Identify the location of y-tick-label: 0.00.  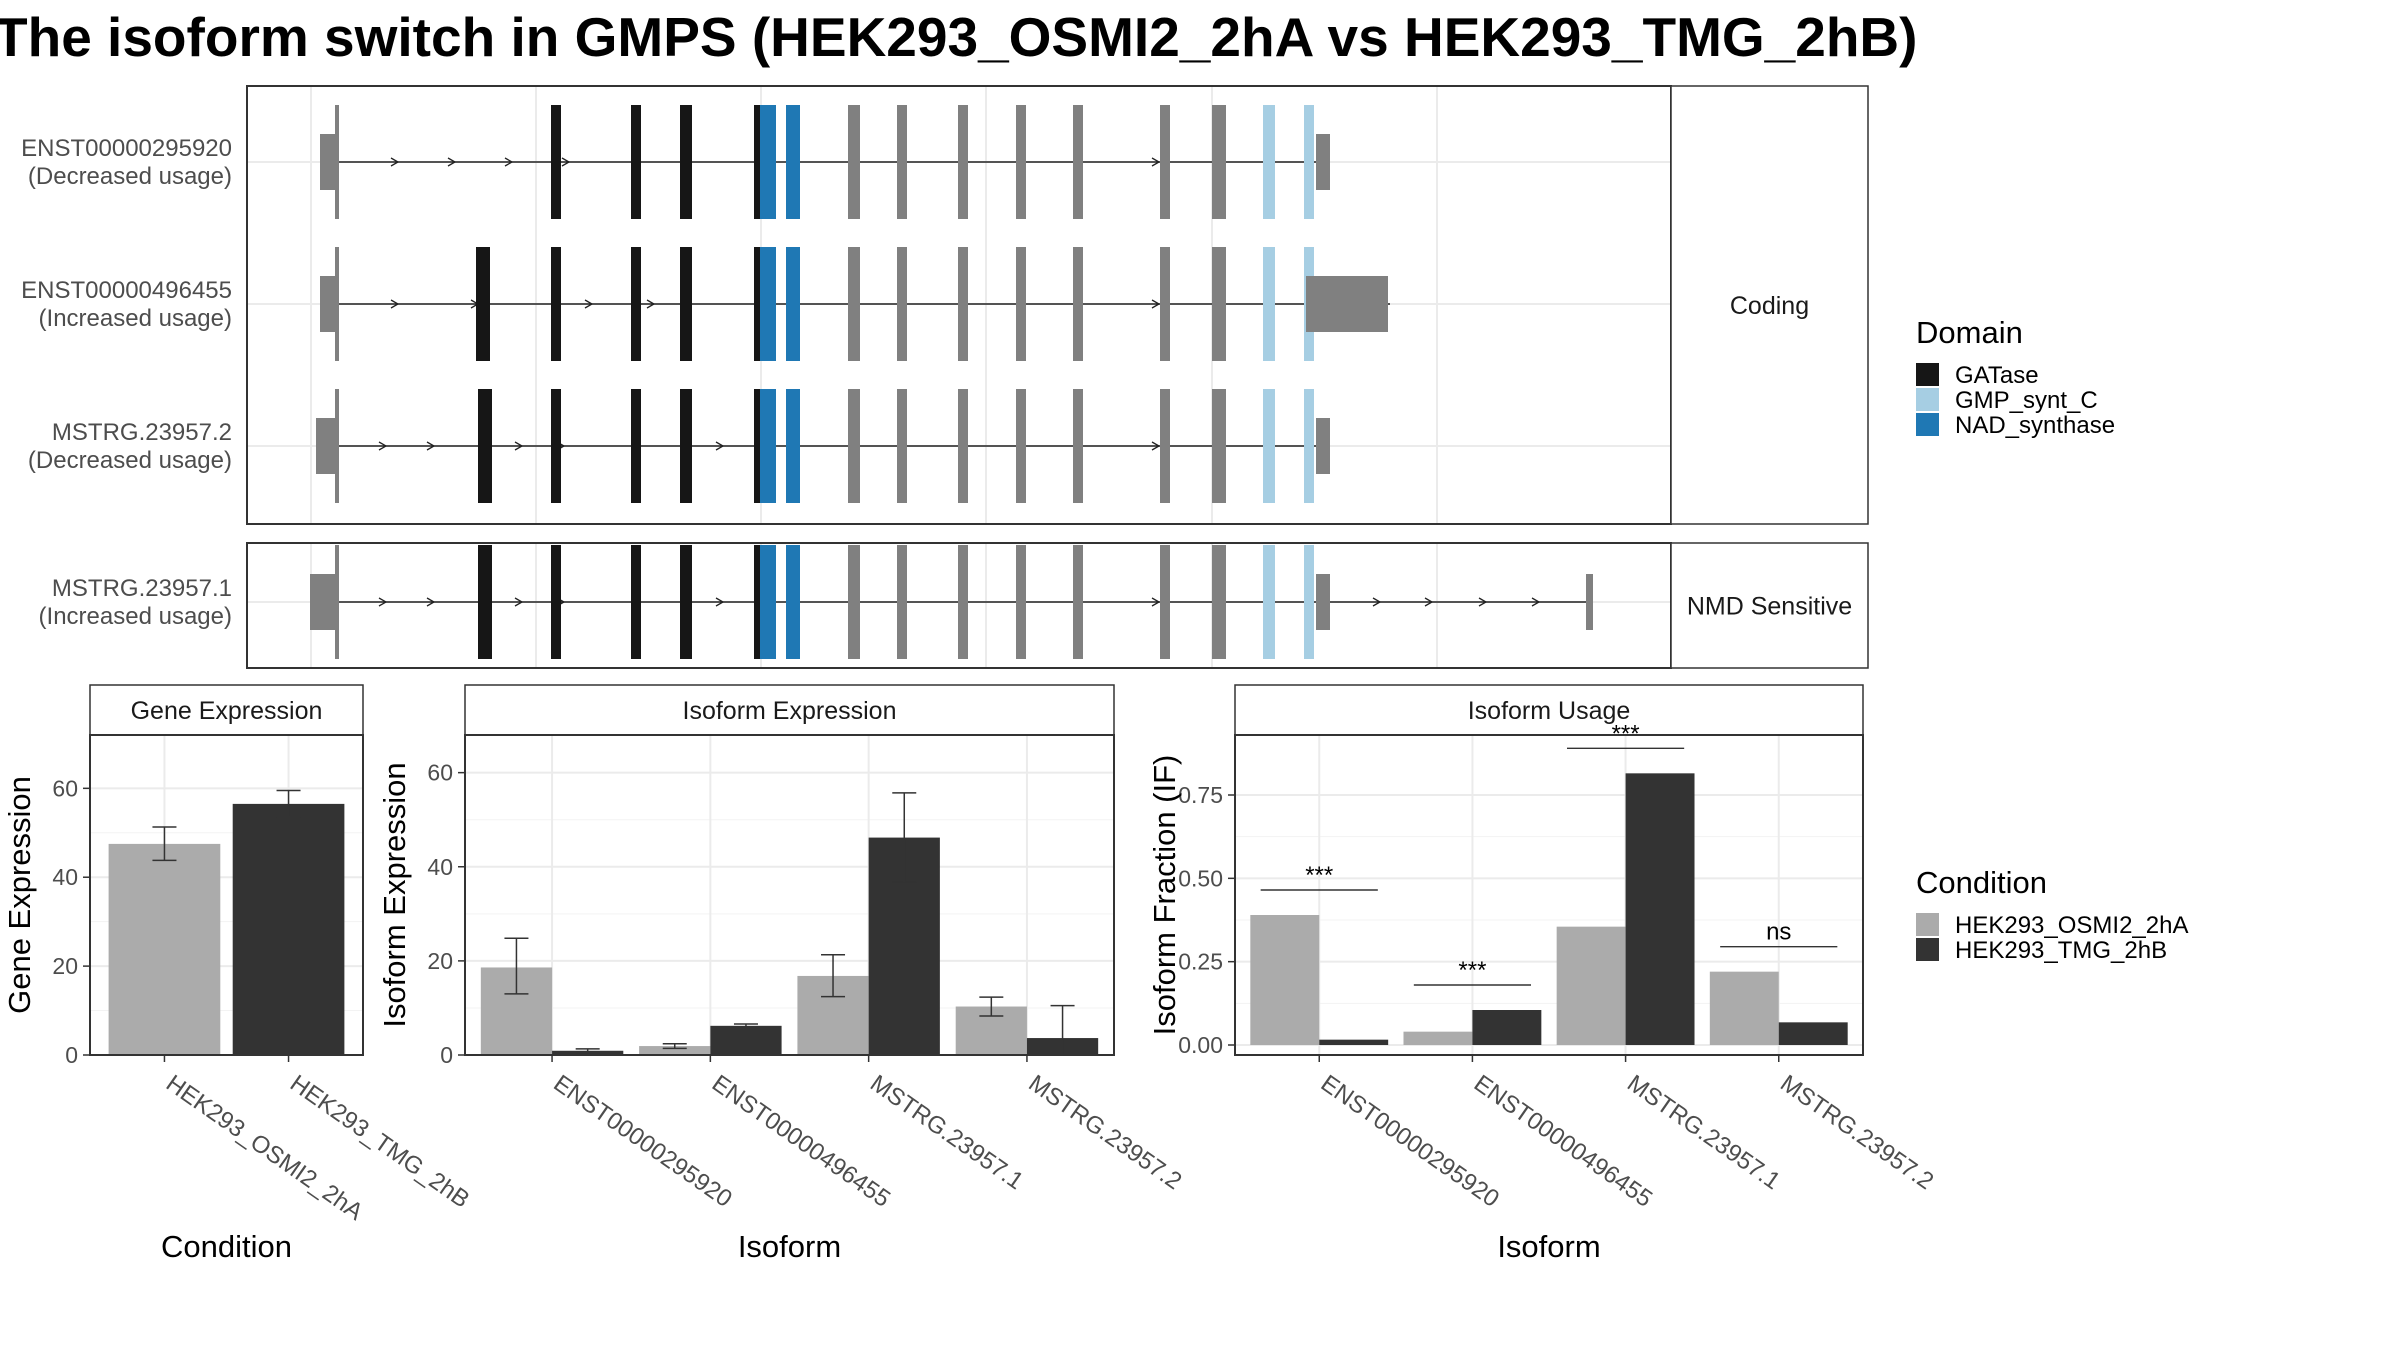
(1200, 1045).